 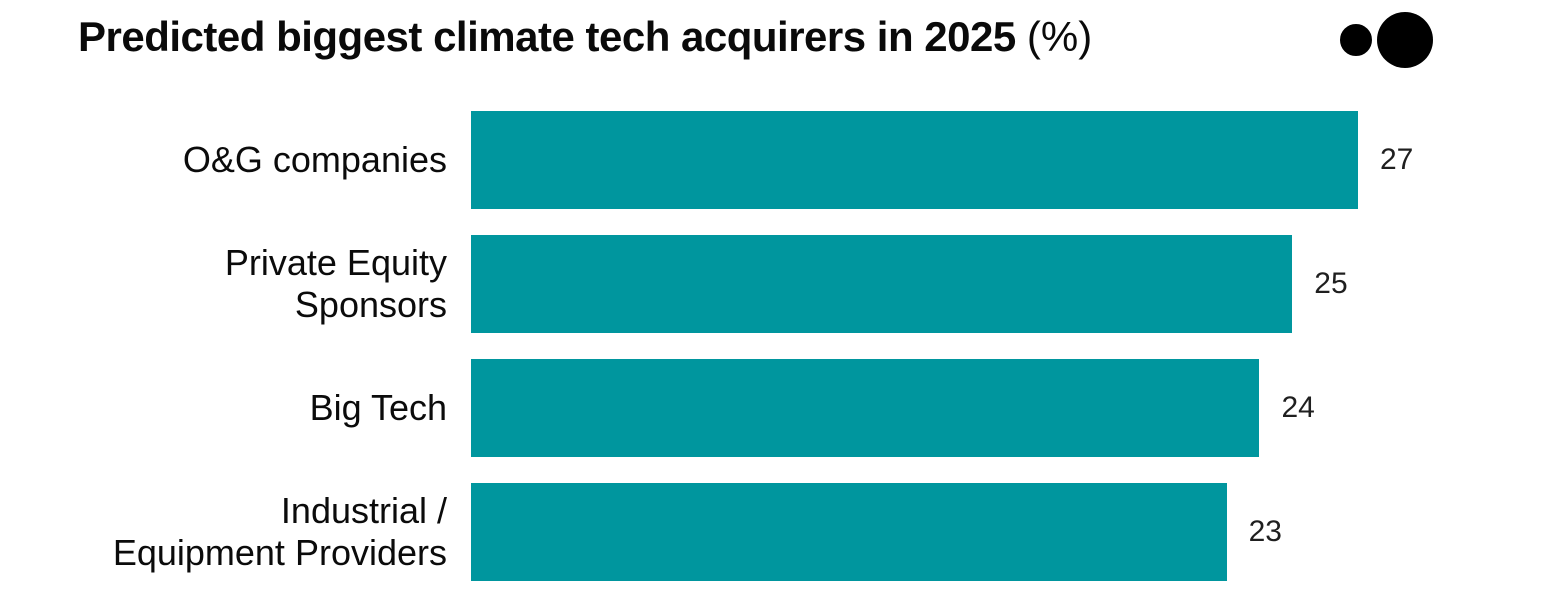 I want to click on category-label: Private Equity Sponsors, so click(x=335, y=283).